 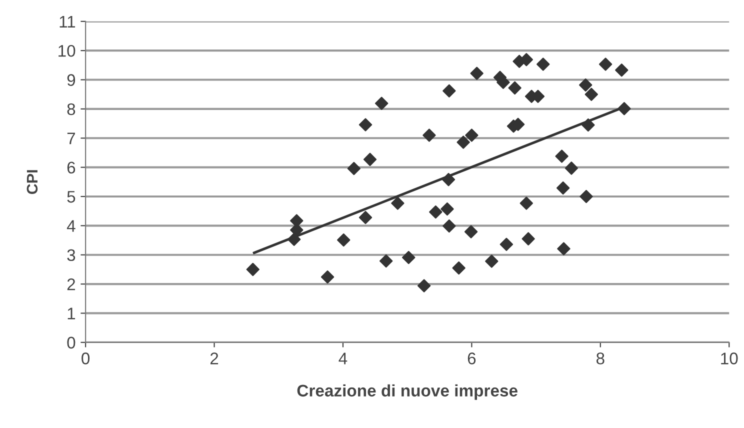 I want to click on y-tick-label: 0, so click(x=71, y=342).